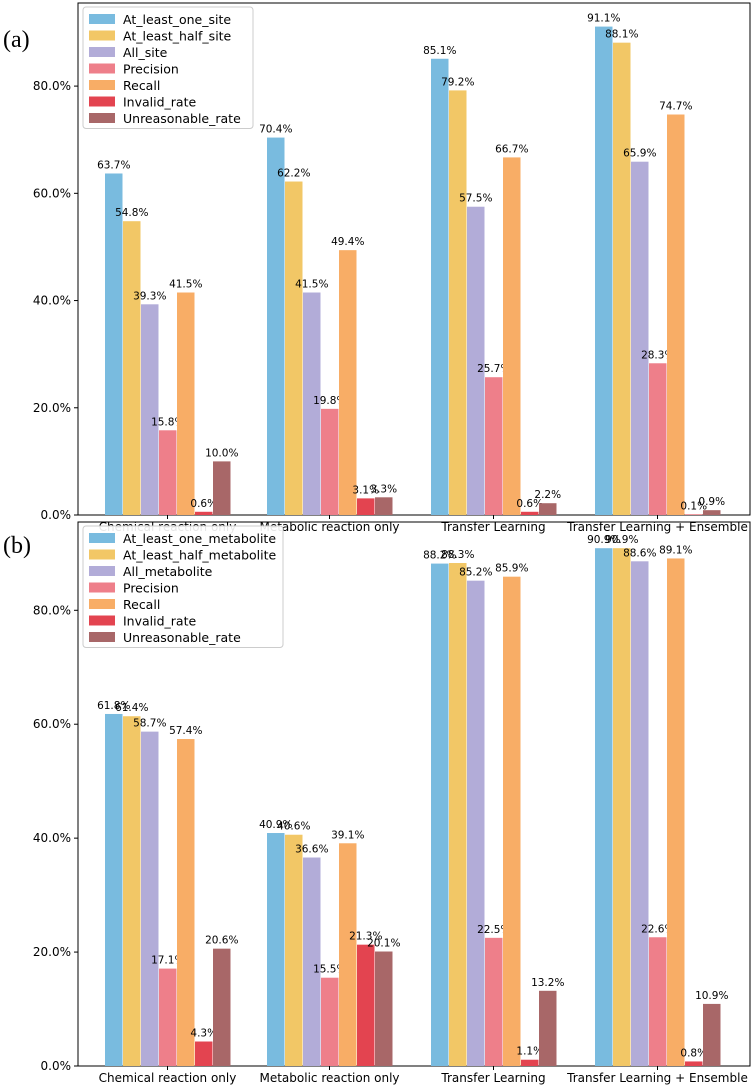 The image size is (755, 1085). I want to click on x-tick-label: Transfer Learning + Ensemble, so click(657, 1078).